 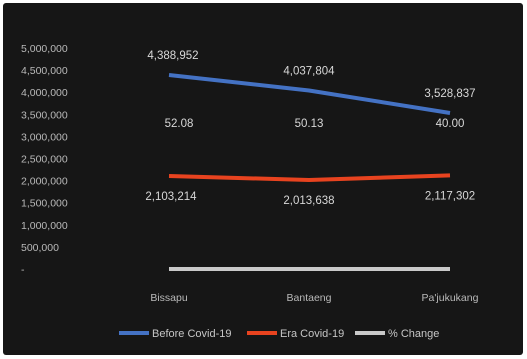 What do you see at coordinates (44, 182) in the screenshot?
I see `y-tick-label: 2,000,000` at bounding box center [44, 182].